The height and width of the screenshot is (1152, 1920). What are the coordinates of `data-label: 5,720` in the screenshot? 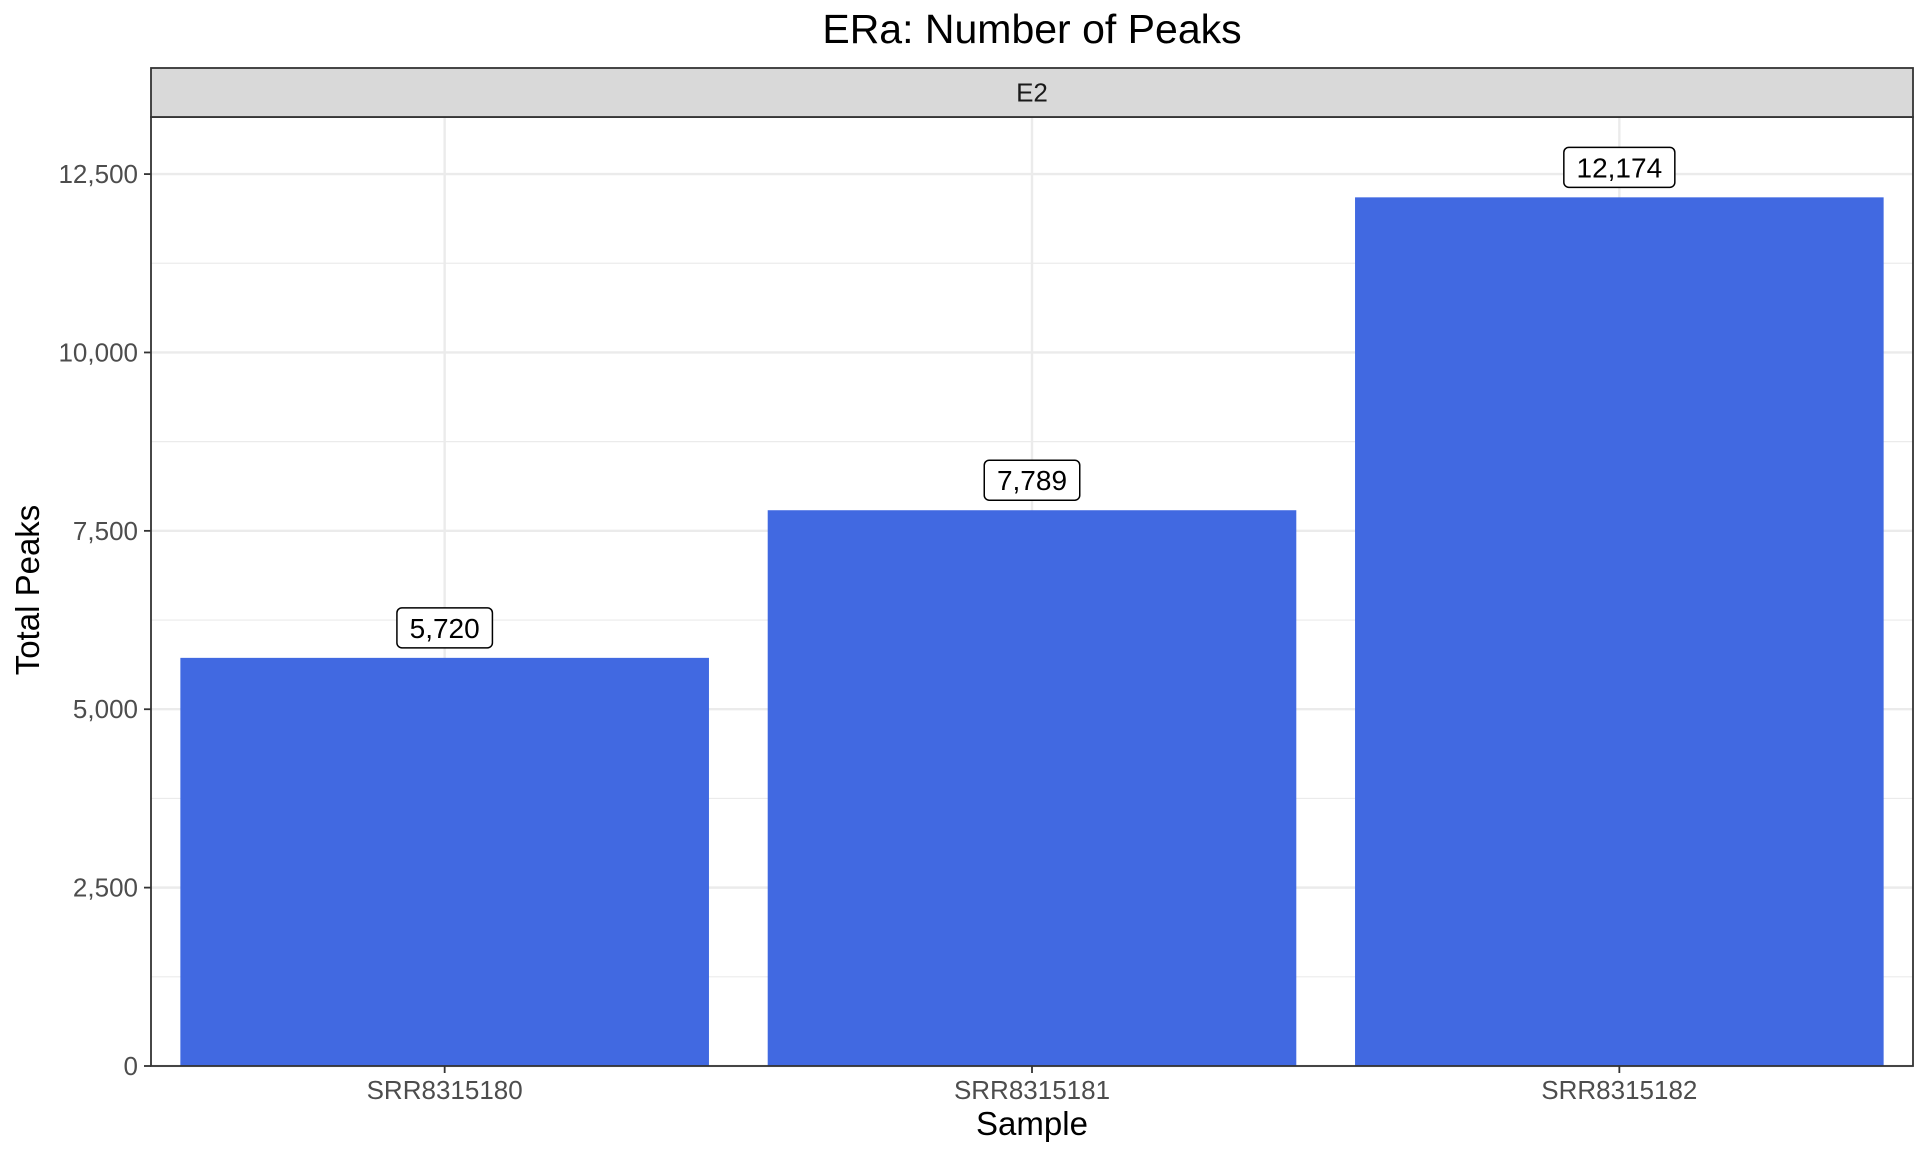 It's located at (445, 628).